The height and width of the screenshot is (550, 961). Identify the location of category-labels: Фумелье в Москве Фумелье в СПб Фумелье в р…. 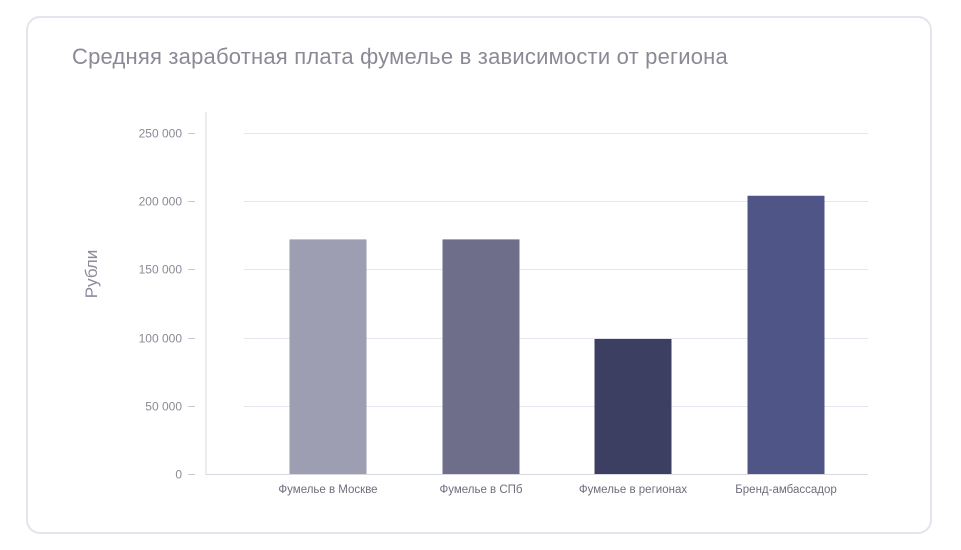
(557, 490).